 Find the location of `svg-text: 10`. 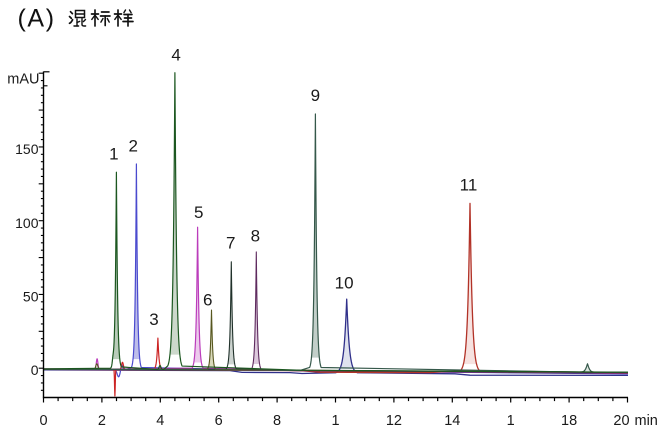

svg-text: 10 is located at coordinates (344, 283).